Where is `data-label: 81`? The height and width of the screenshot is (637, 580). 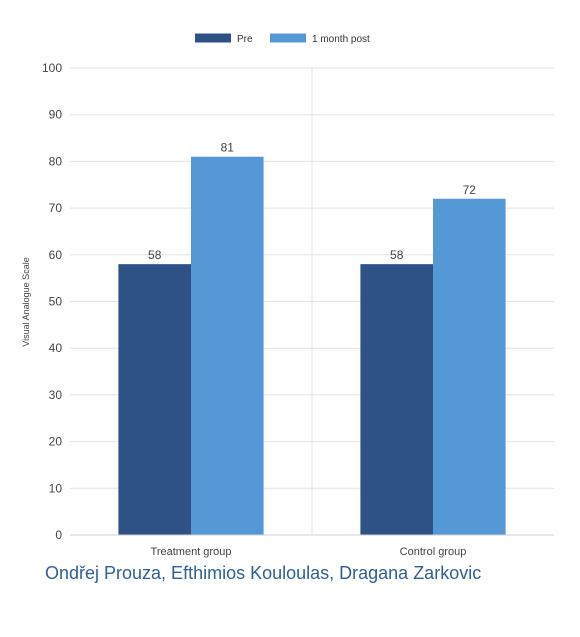
data-label: 81 is located at coordinates (228, 148).